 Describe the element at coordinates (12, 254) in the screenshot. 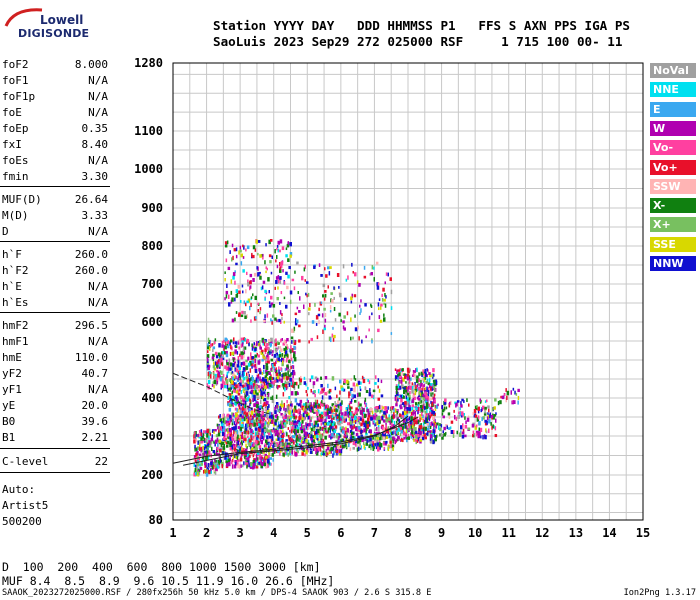

I see `param-label: h`F` at that location.